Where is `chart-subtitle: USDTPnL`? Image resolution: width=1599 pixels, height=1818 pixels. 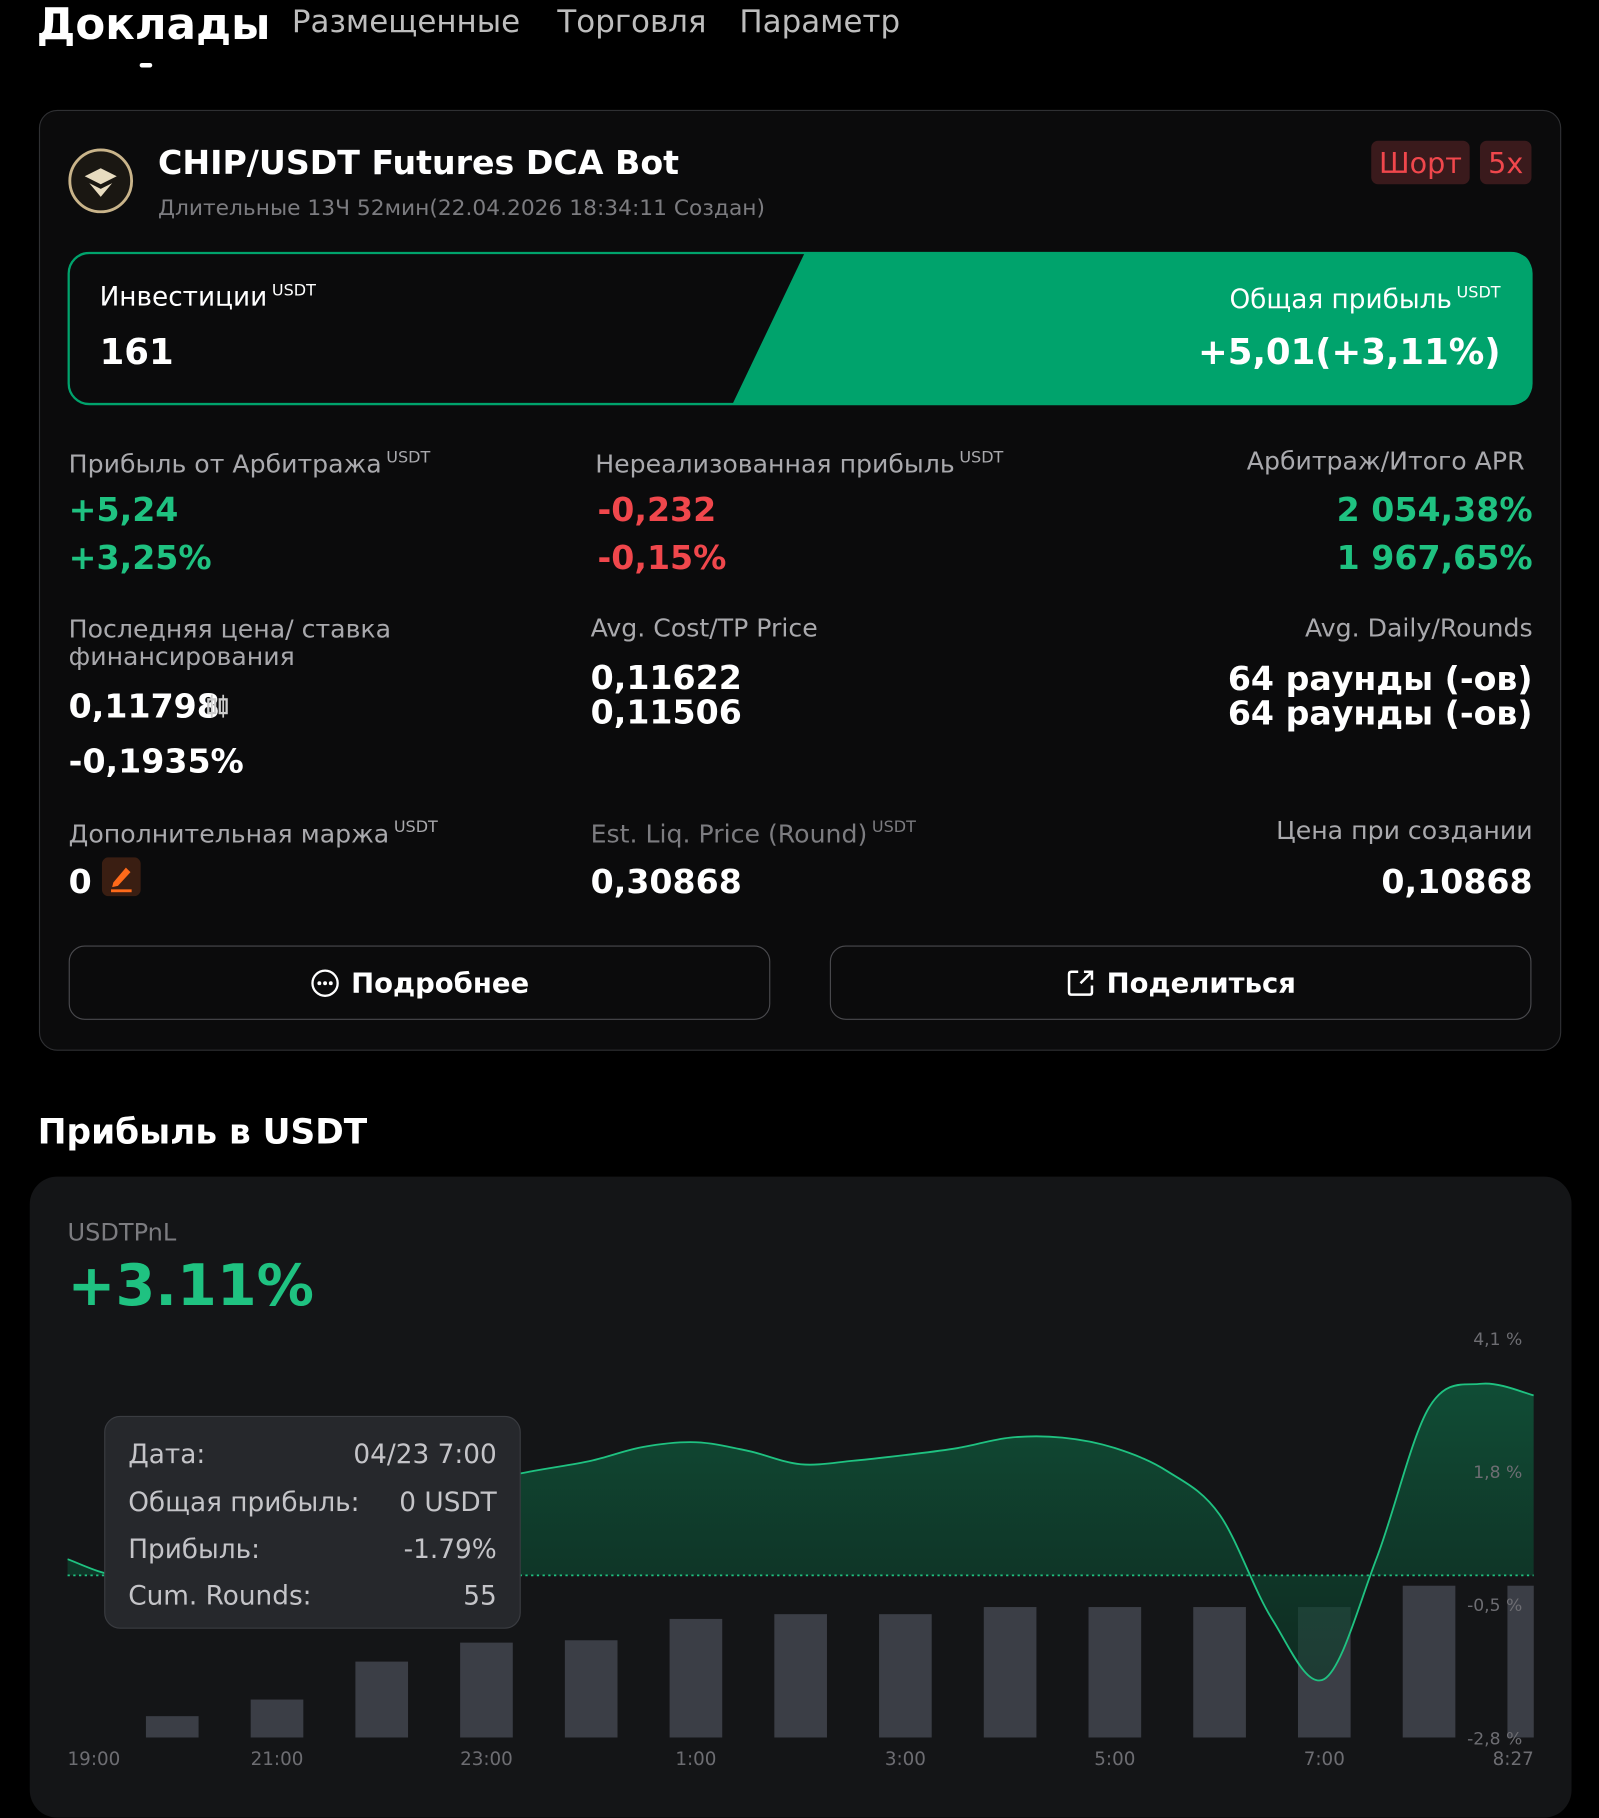 chart-subtitle: USDTPnL is located at coordinates (122, 1232).